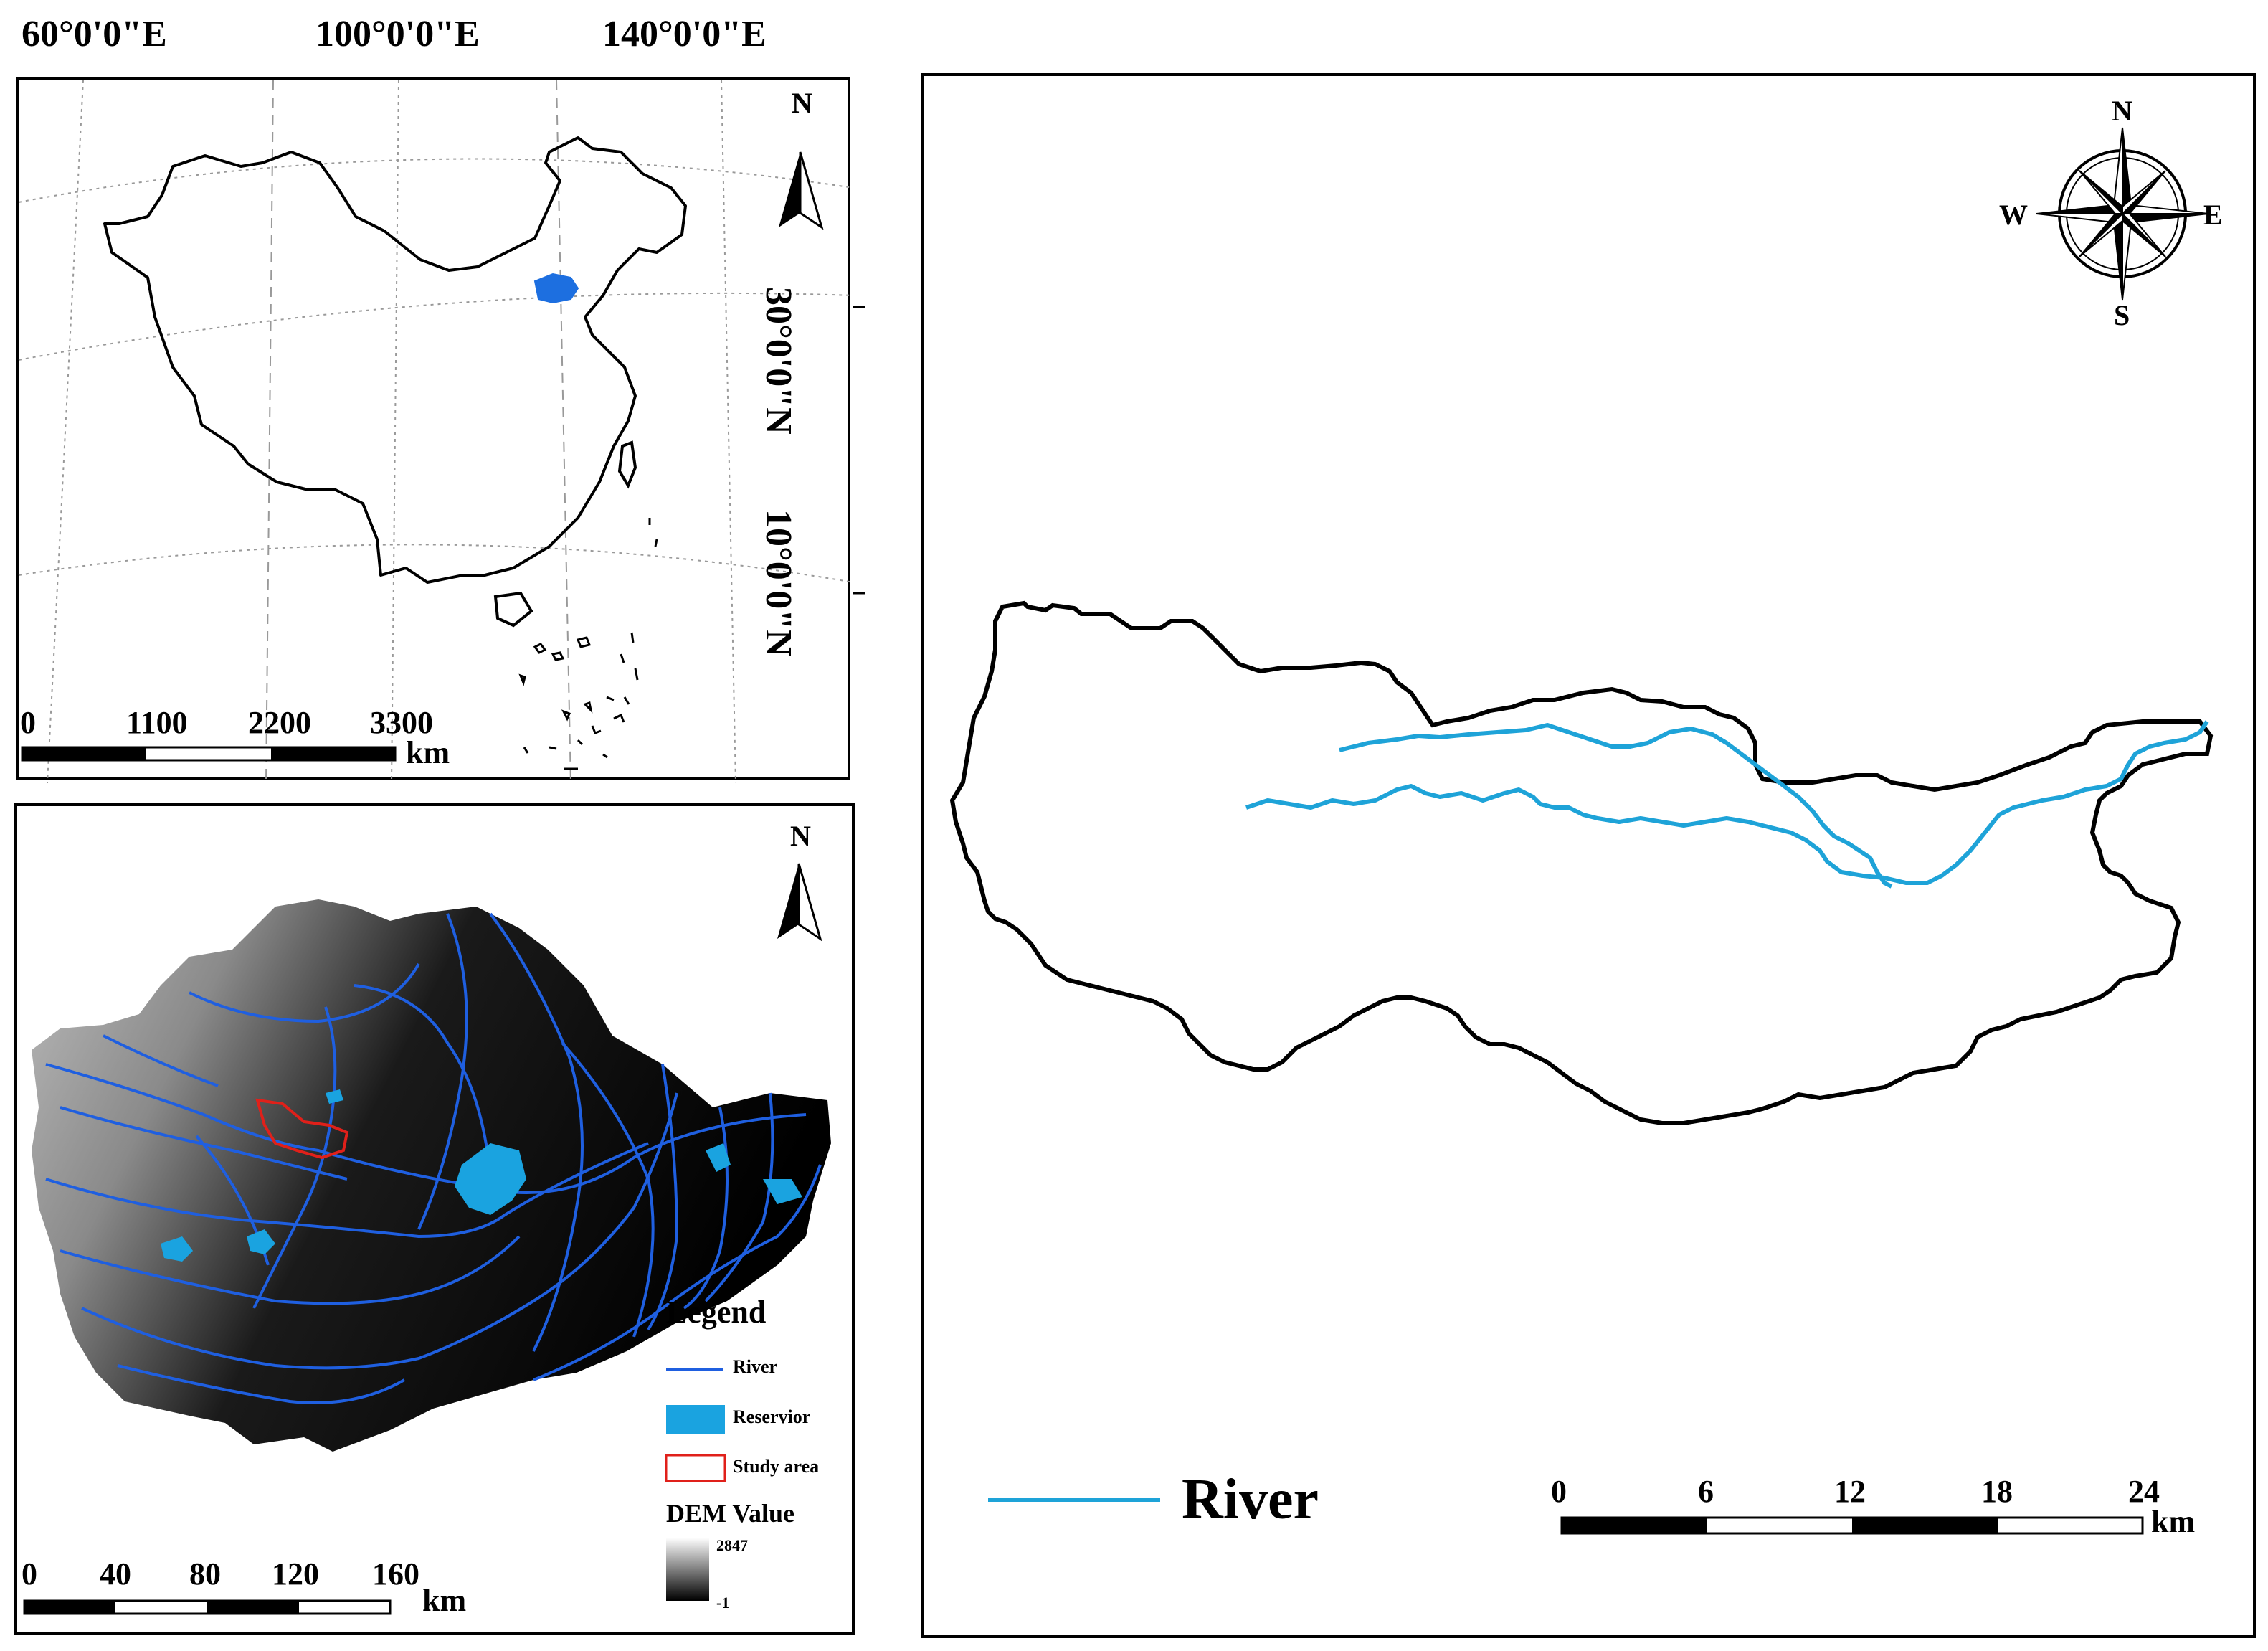 The image size is (2268, 1651). Describe the element at coordinates (2122, 111) in the screenshot. I see `compass-n-label: N` at that location.